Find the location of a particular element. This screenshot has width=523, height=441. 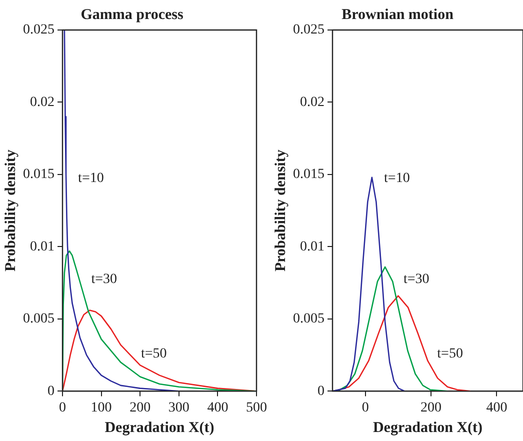

x-tick-label: 500 is located at coordinates (256, 408).